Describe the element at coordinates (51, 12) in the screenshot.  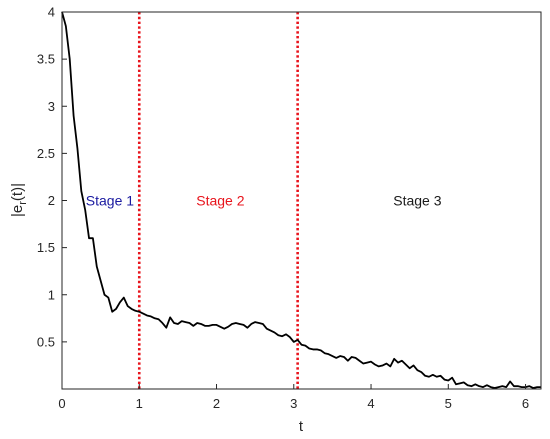
I see `y-tick-label: 4` at that location.